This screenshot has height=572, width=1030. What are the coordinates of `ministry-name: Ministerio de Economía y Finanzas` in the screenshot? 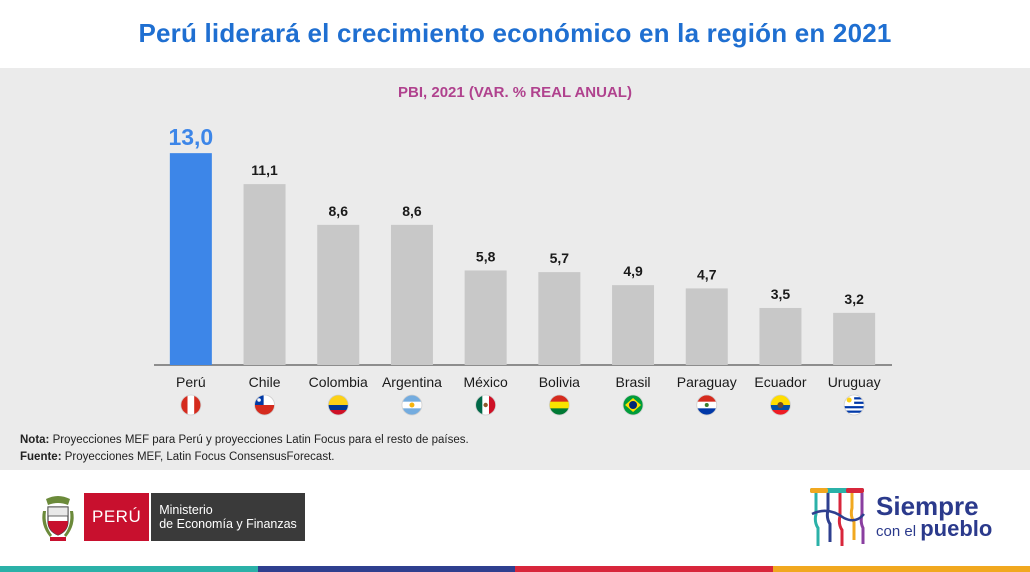 It's located at (227, 517).